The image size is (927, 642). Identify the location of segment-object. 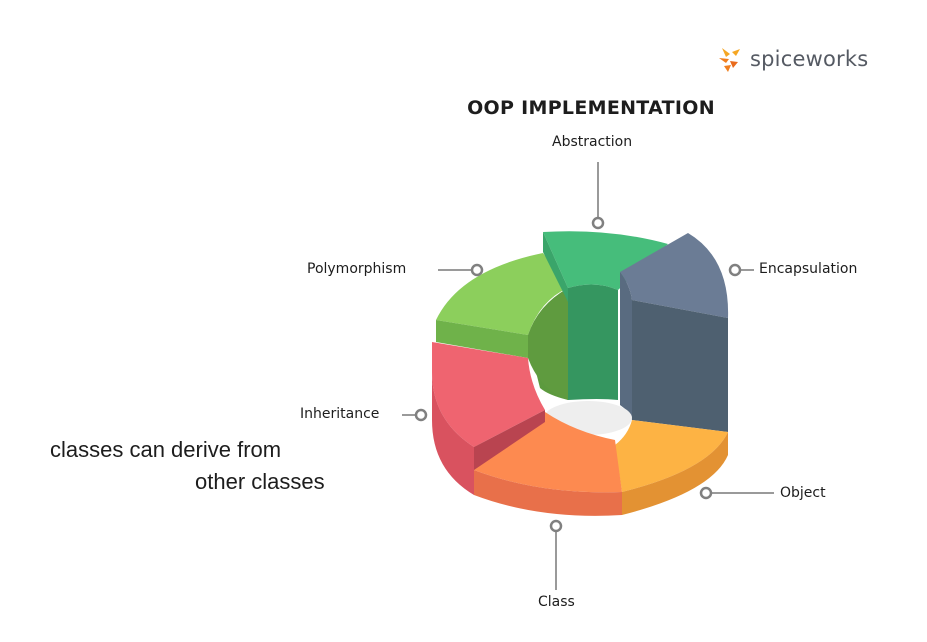
(671, 467).